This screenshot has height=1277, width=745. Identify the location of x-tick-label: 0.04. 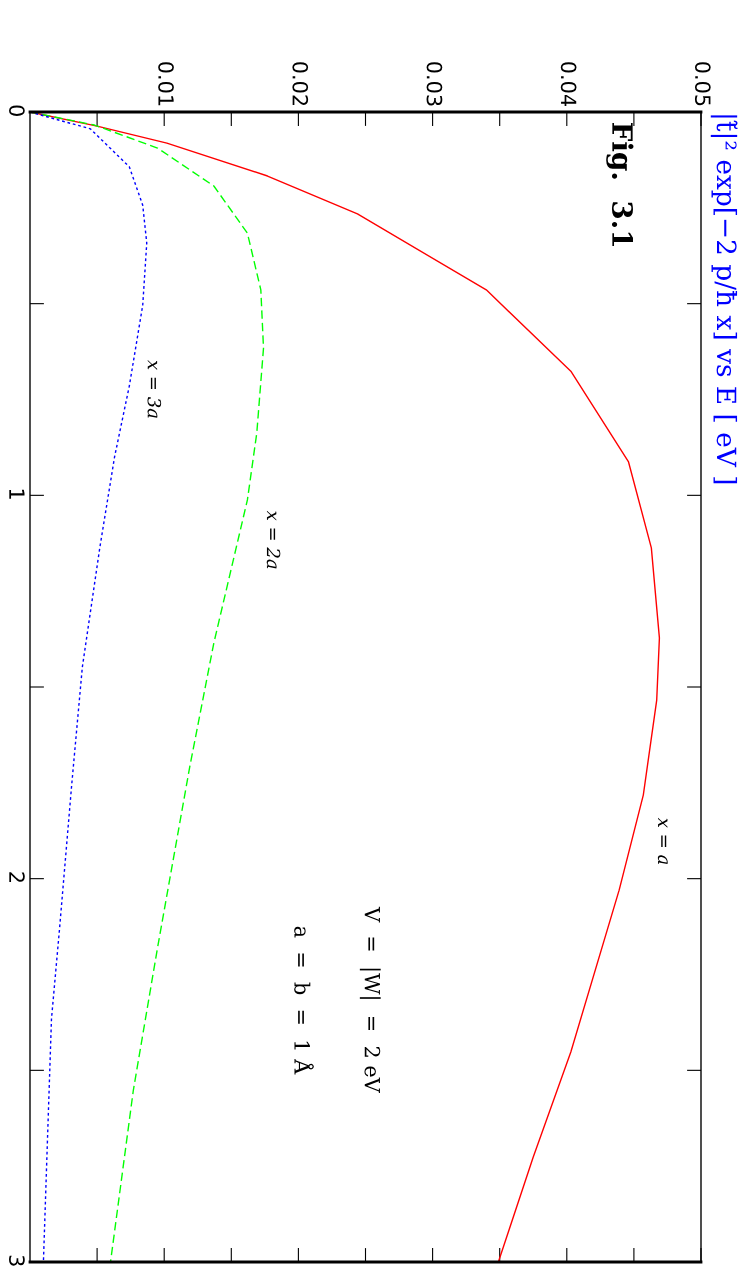
(568, 84).